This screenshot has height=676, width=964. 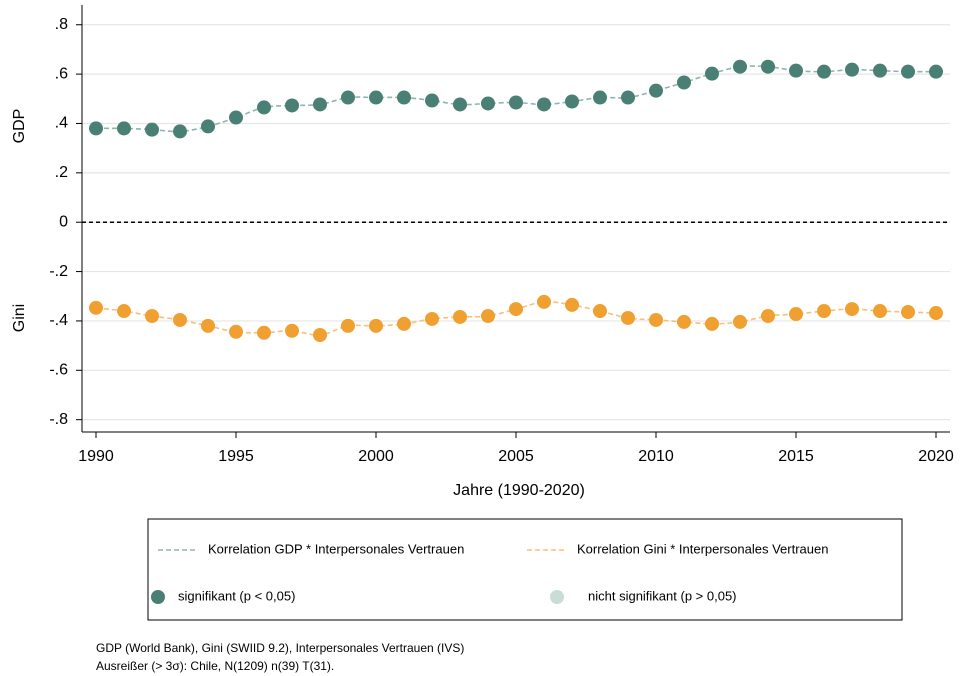 What do you see at coordinates (19, 126) in the screenshot?
I see `y-axis-label: GDP` at bounding box center [19, 126].